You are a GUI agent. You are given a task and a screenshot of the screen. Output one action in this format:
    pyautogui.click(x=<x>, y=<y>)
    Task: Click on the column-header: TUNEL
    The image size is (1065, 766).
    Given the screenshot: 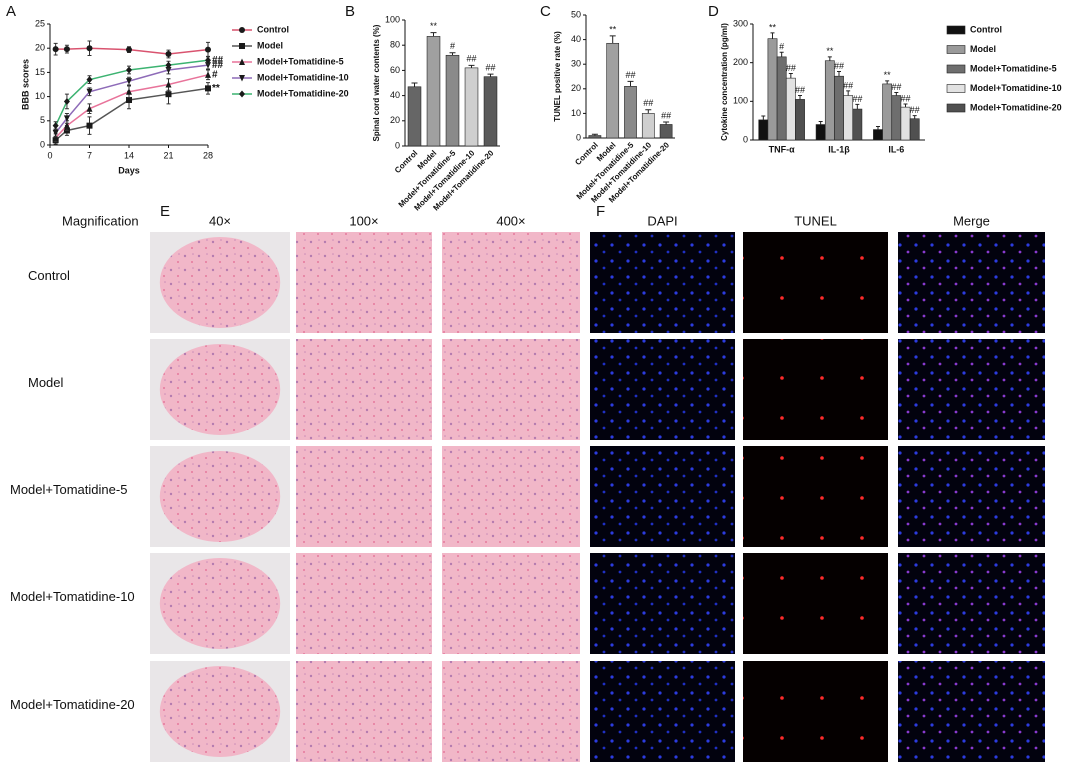 What is the action you would take?
    pyautogui.click(x=815, y=220)
    